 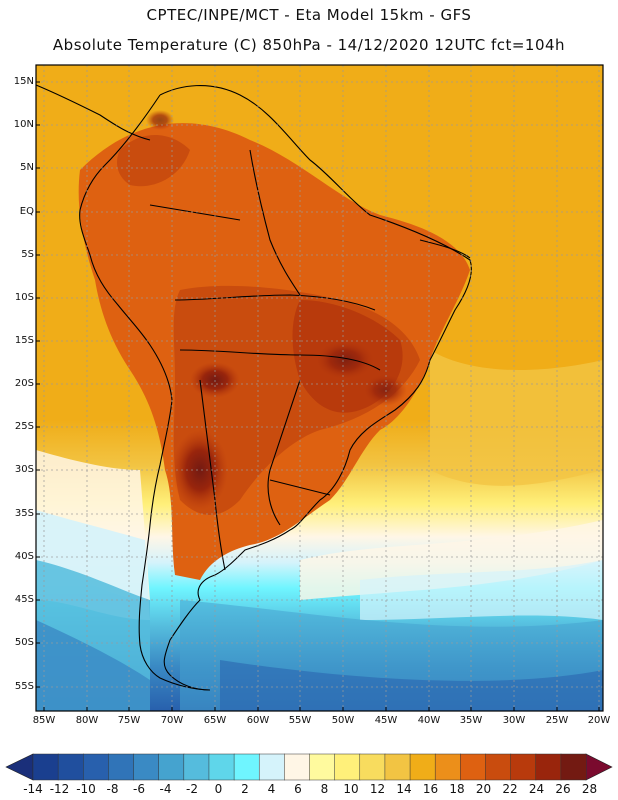 I want to click on colorbar-label: 24, so click(x=536, y=789).